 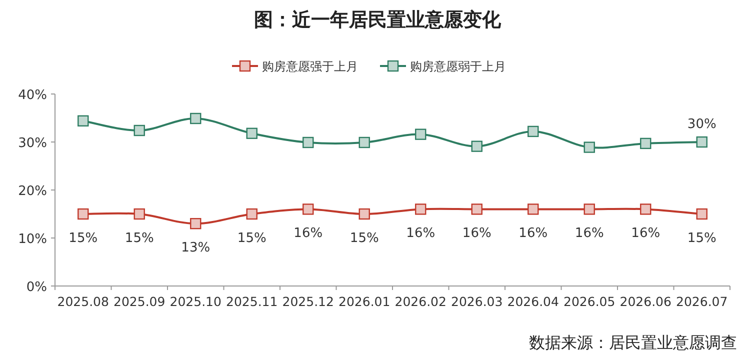 I want to click on x-tick-label: 2026.05, so click(x=590, y=301).